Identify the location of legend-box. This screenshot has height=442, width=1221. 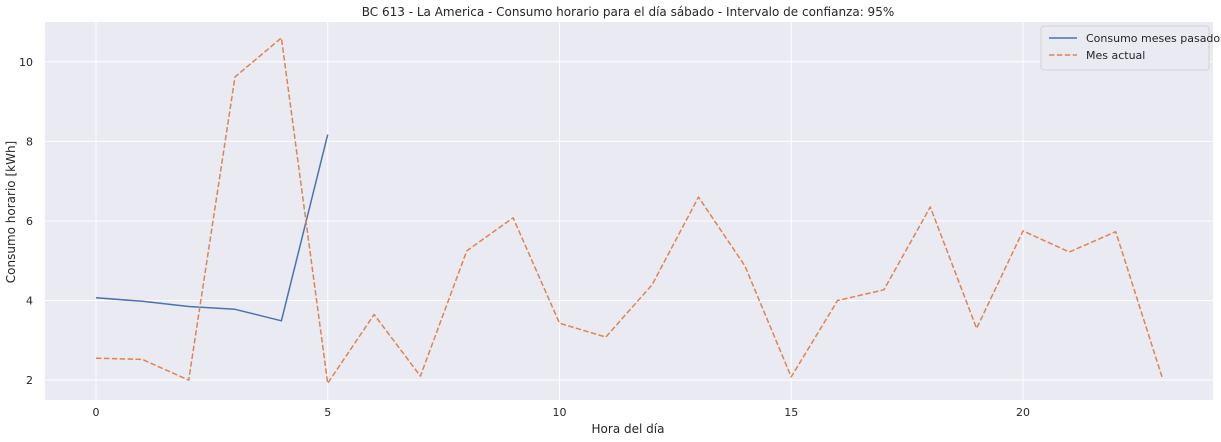
(1125, 48).